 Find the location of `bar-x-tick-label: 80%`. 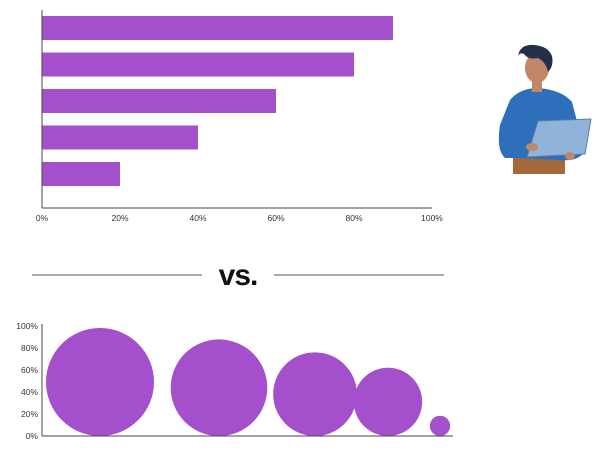

bar-x-tick-label: 80% is located at coordinates (353, 218).